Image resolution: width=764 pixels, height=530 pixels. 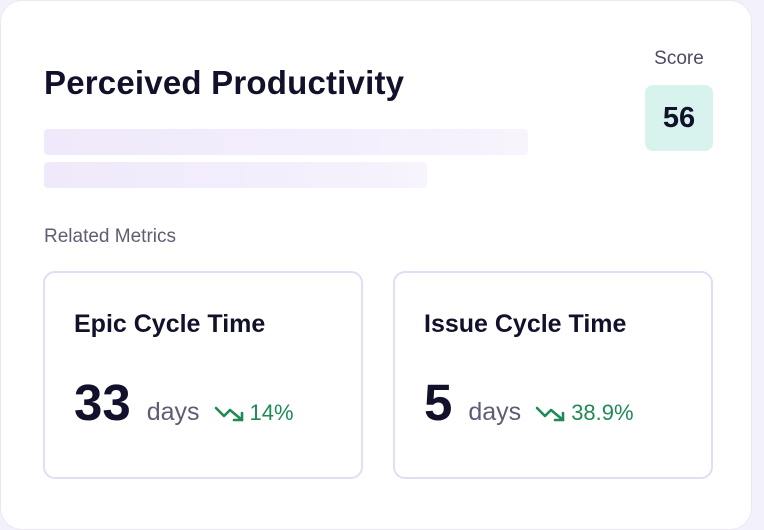 What do you see at coordinates (110, 236) in the screenshot?
I see `related-metrics-heading: Related Metrics` at bounding box center [110, 236].